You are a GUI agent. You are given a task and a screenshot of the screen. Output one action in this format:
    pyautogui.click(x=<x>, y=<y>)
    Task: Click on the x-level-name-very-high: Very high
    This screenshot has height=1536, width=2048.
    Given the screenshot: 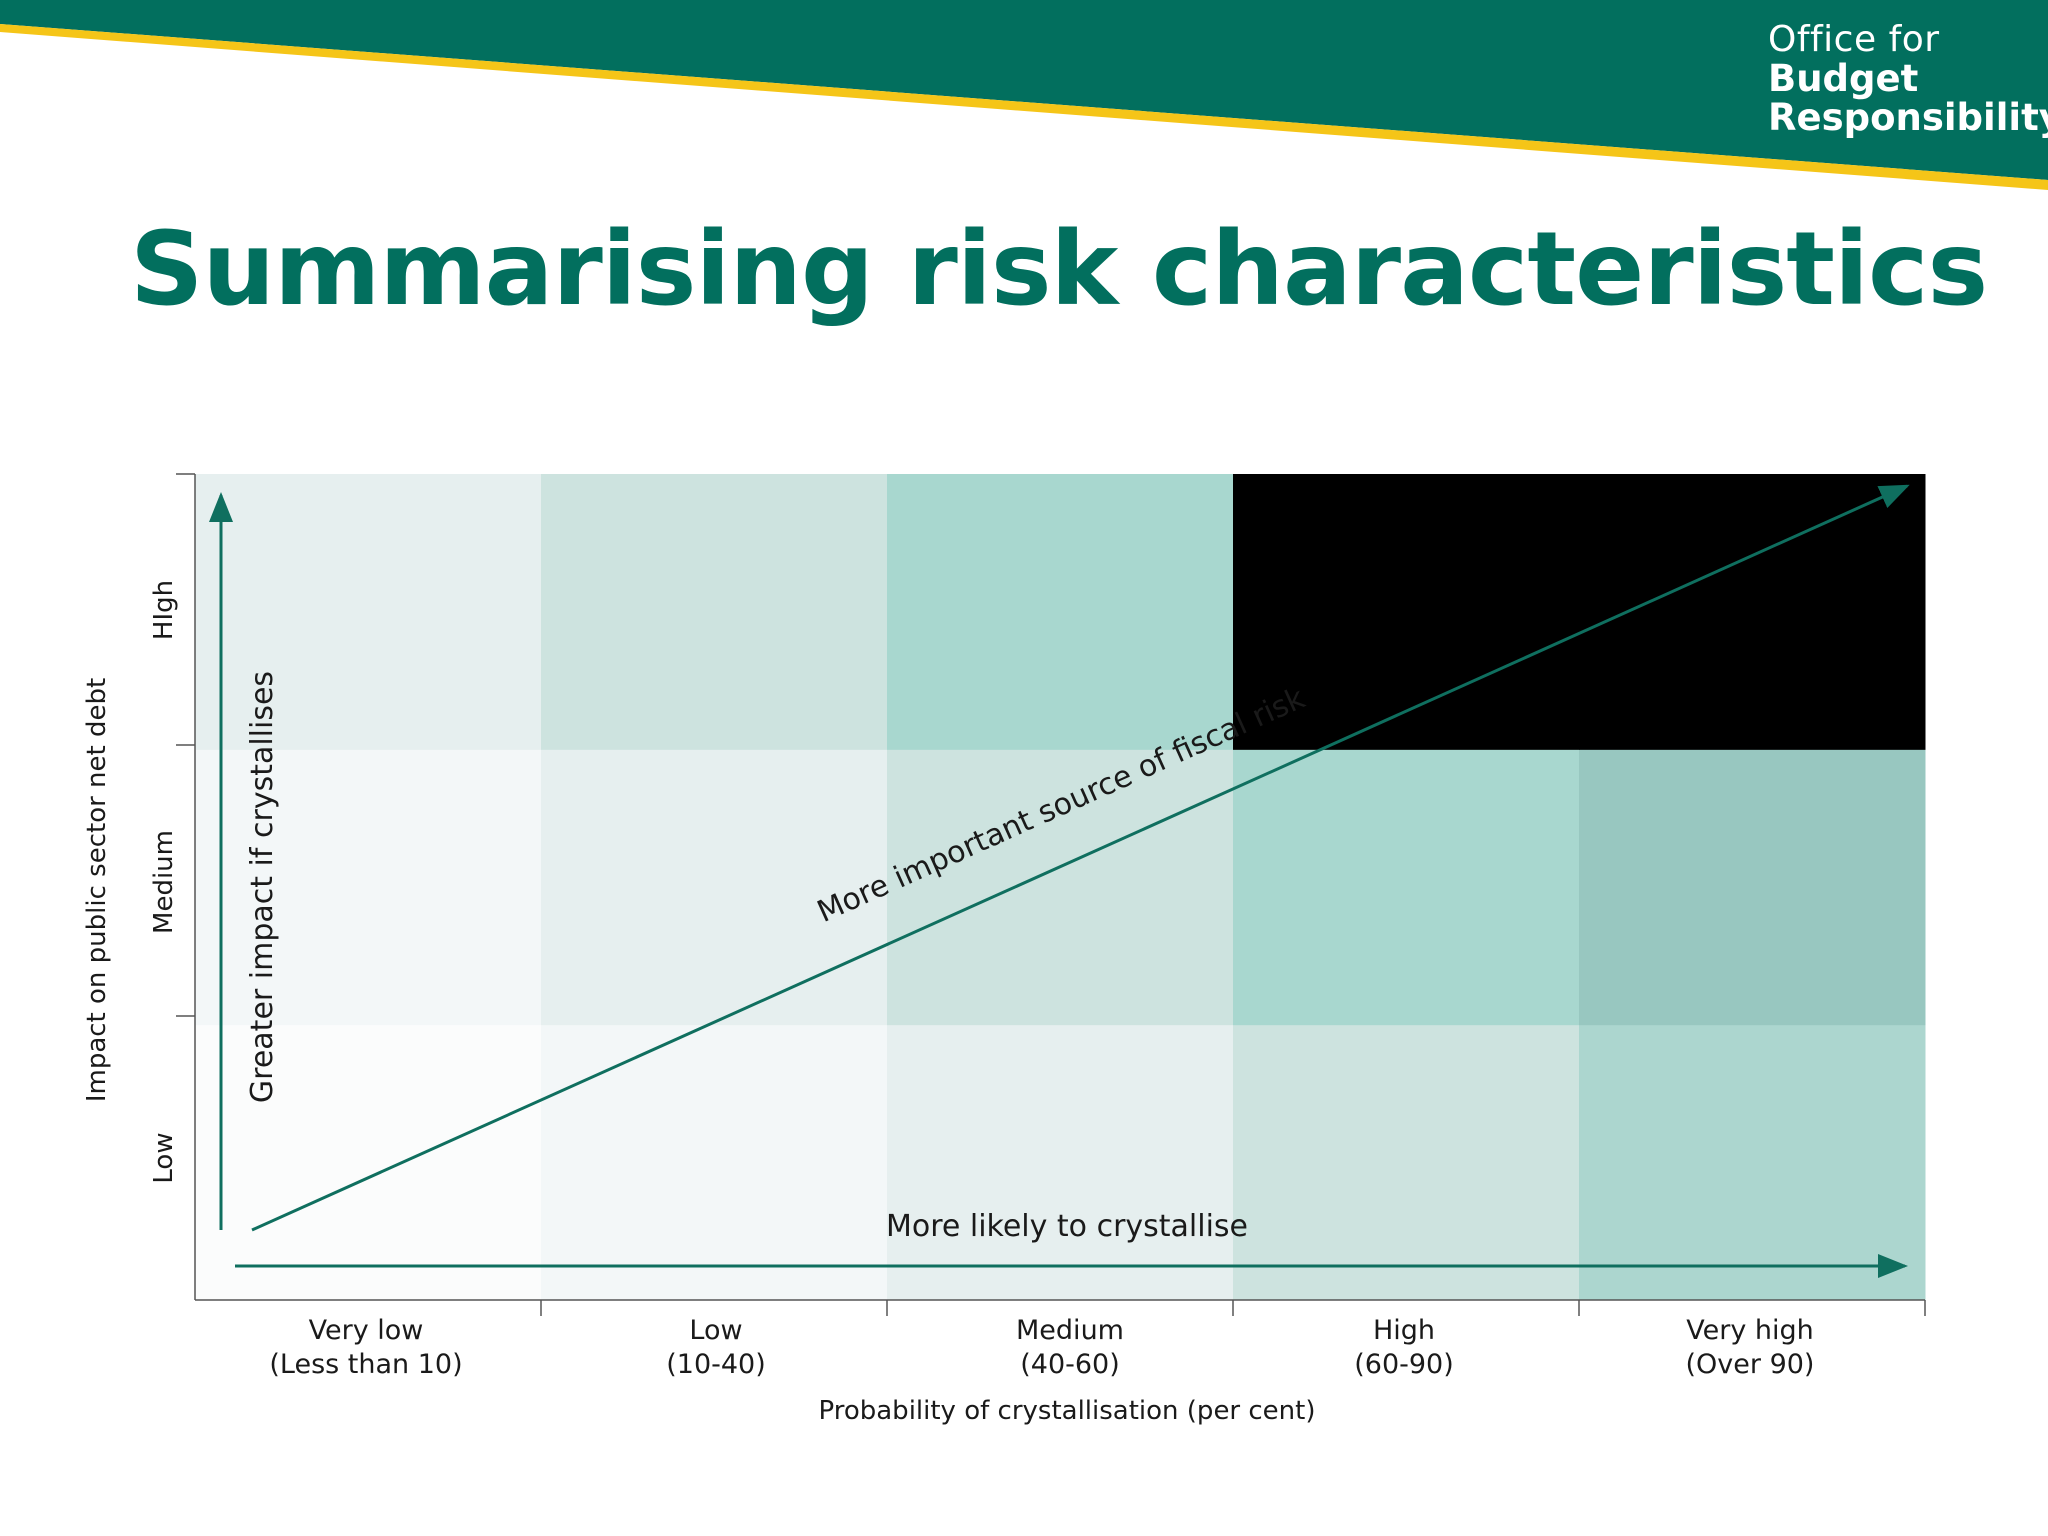 What is the action you would take?
    pyautogui.click(x=1750, y=1330)
    